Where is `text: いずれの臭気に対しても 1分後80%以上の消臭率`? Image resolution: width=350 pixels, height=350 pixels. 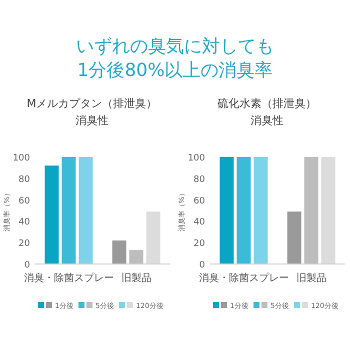 text: いずれの臭気に対しても 1分後80%以上の消臭率 is located at coordinates (175, 58).